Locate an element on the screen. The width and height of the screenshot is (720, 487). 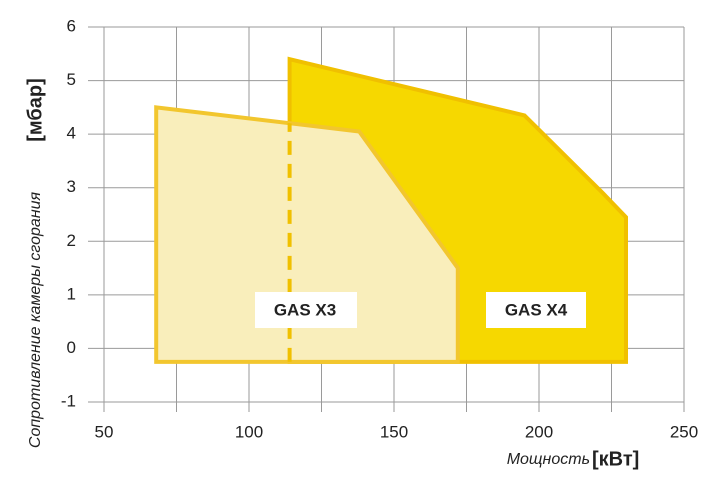
series-label: GAS X4 is located at coordinates (536, 309).